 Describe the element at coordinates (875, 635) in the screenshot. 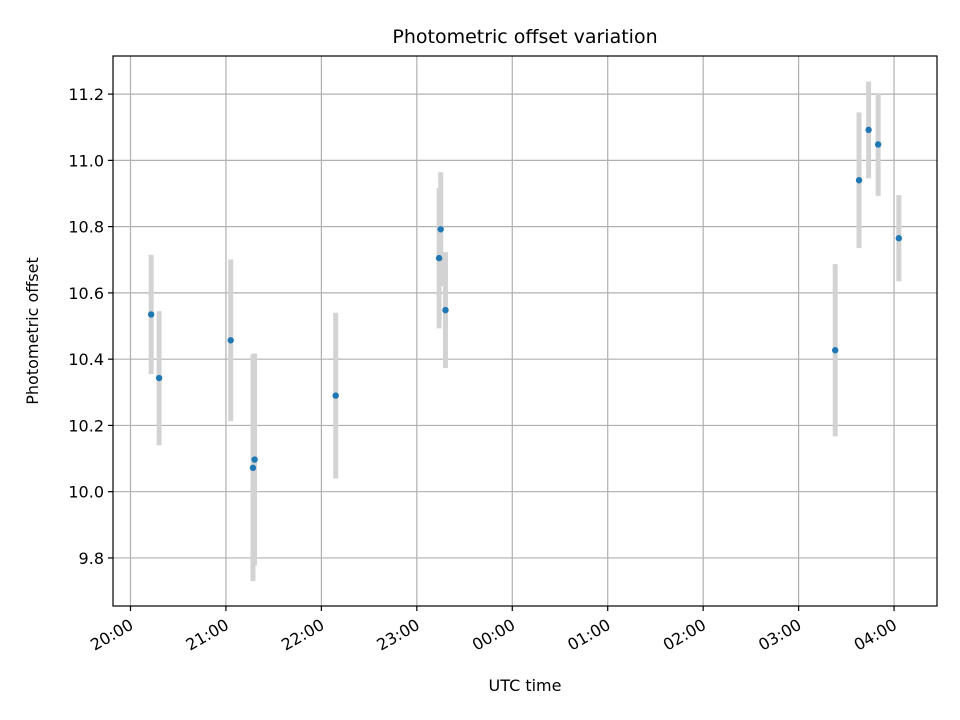

I see `x-tick-label: 04:00` at that location.